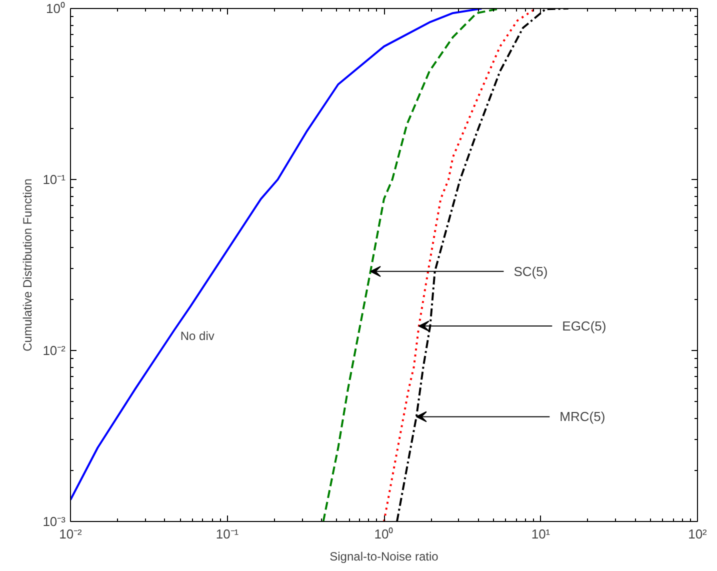 The height and width of the screenshot is (571, 717). I want to click on annotation: SC(5), so click(531, 271).